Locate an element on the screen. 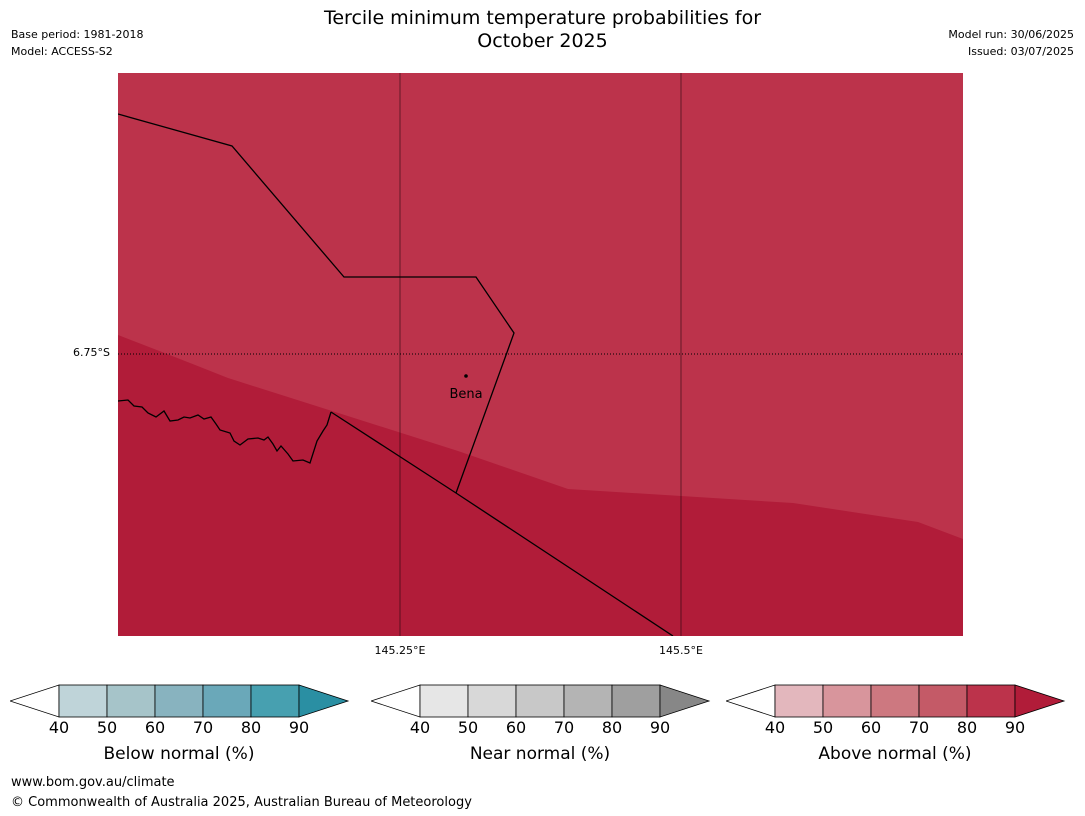 The image size is (1085, 816). province-boundary-south is located at coordinates (502, 523).